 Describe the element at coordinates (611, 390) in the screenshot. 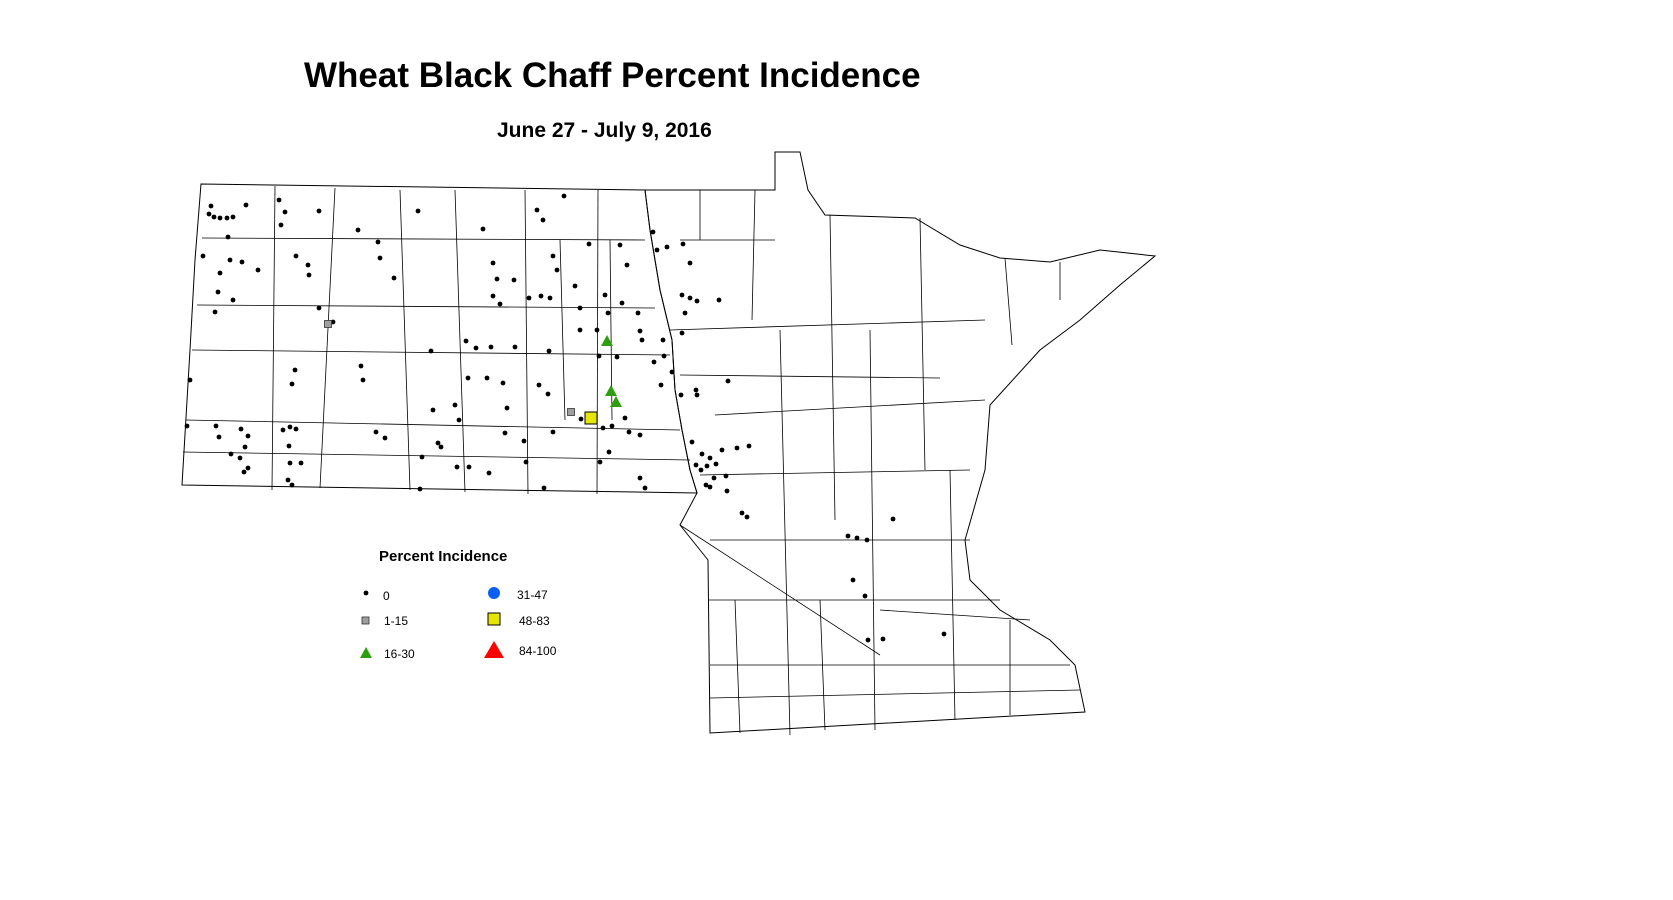

I see `point-16-30-percent` at that location.